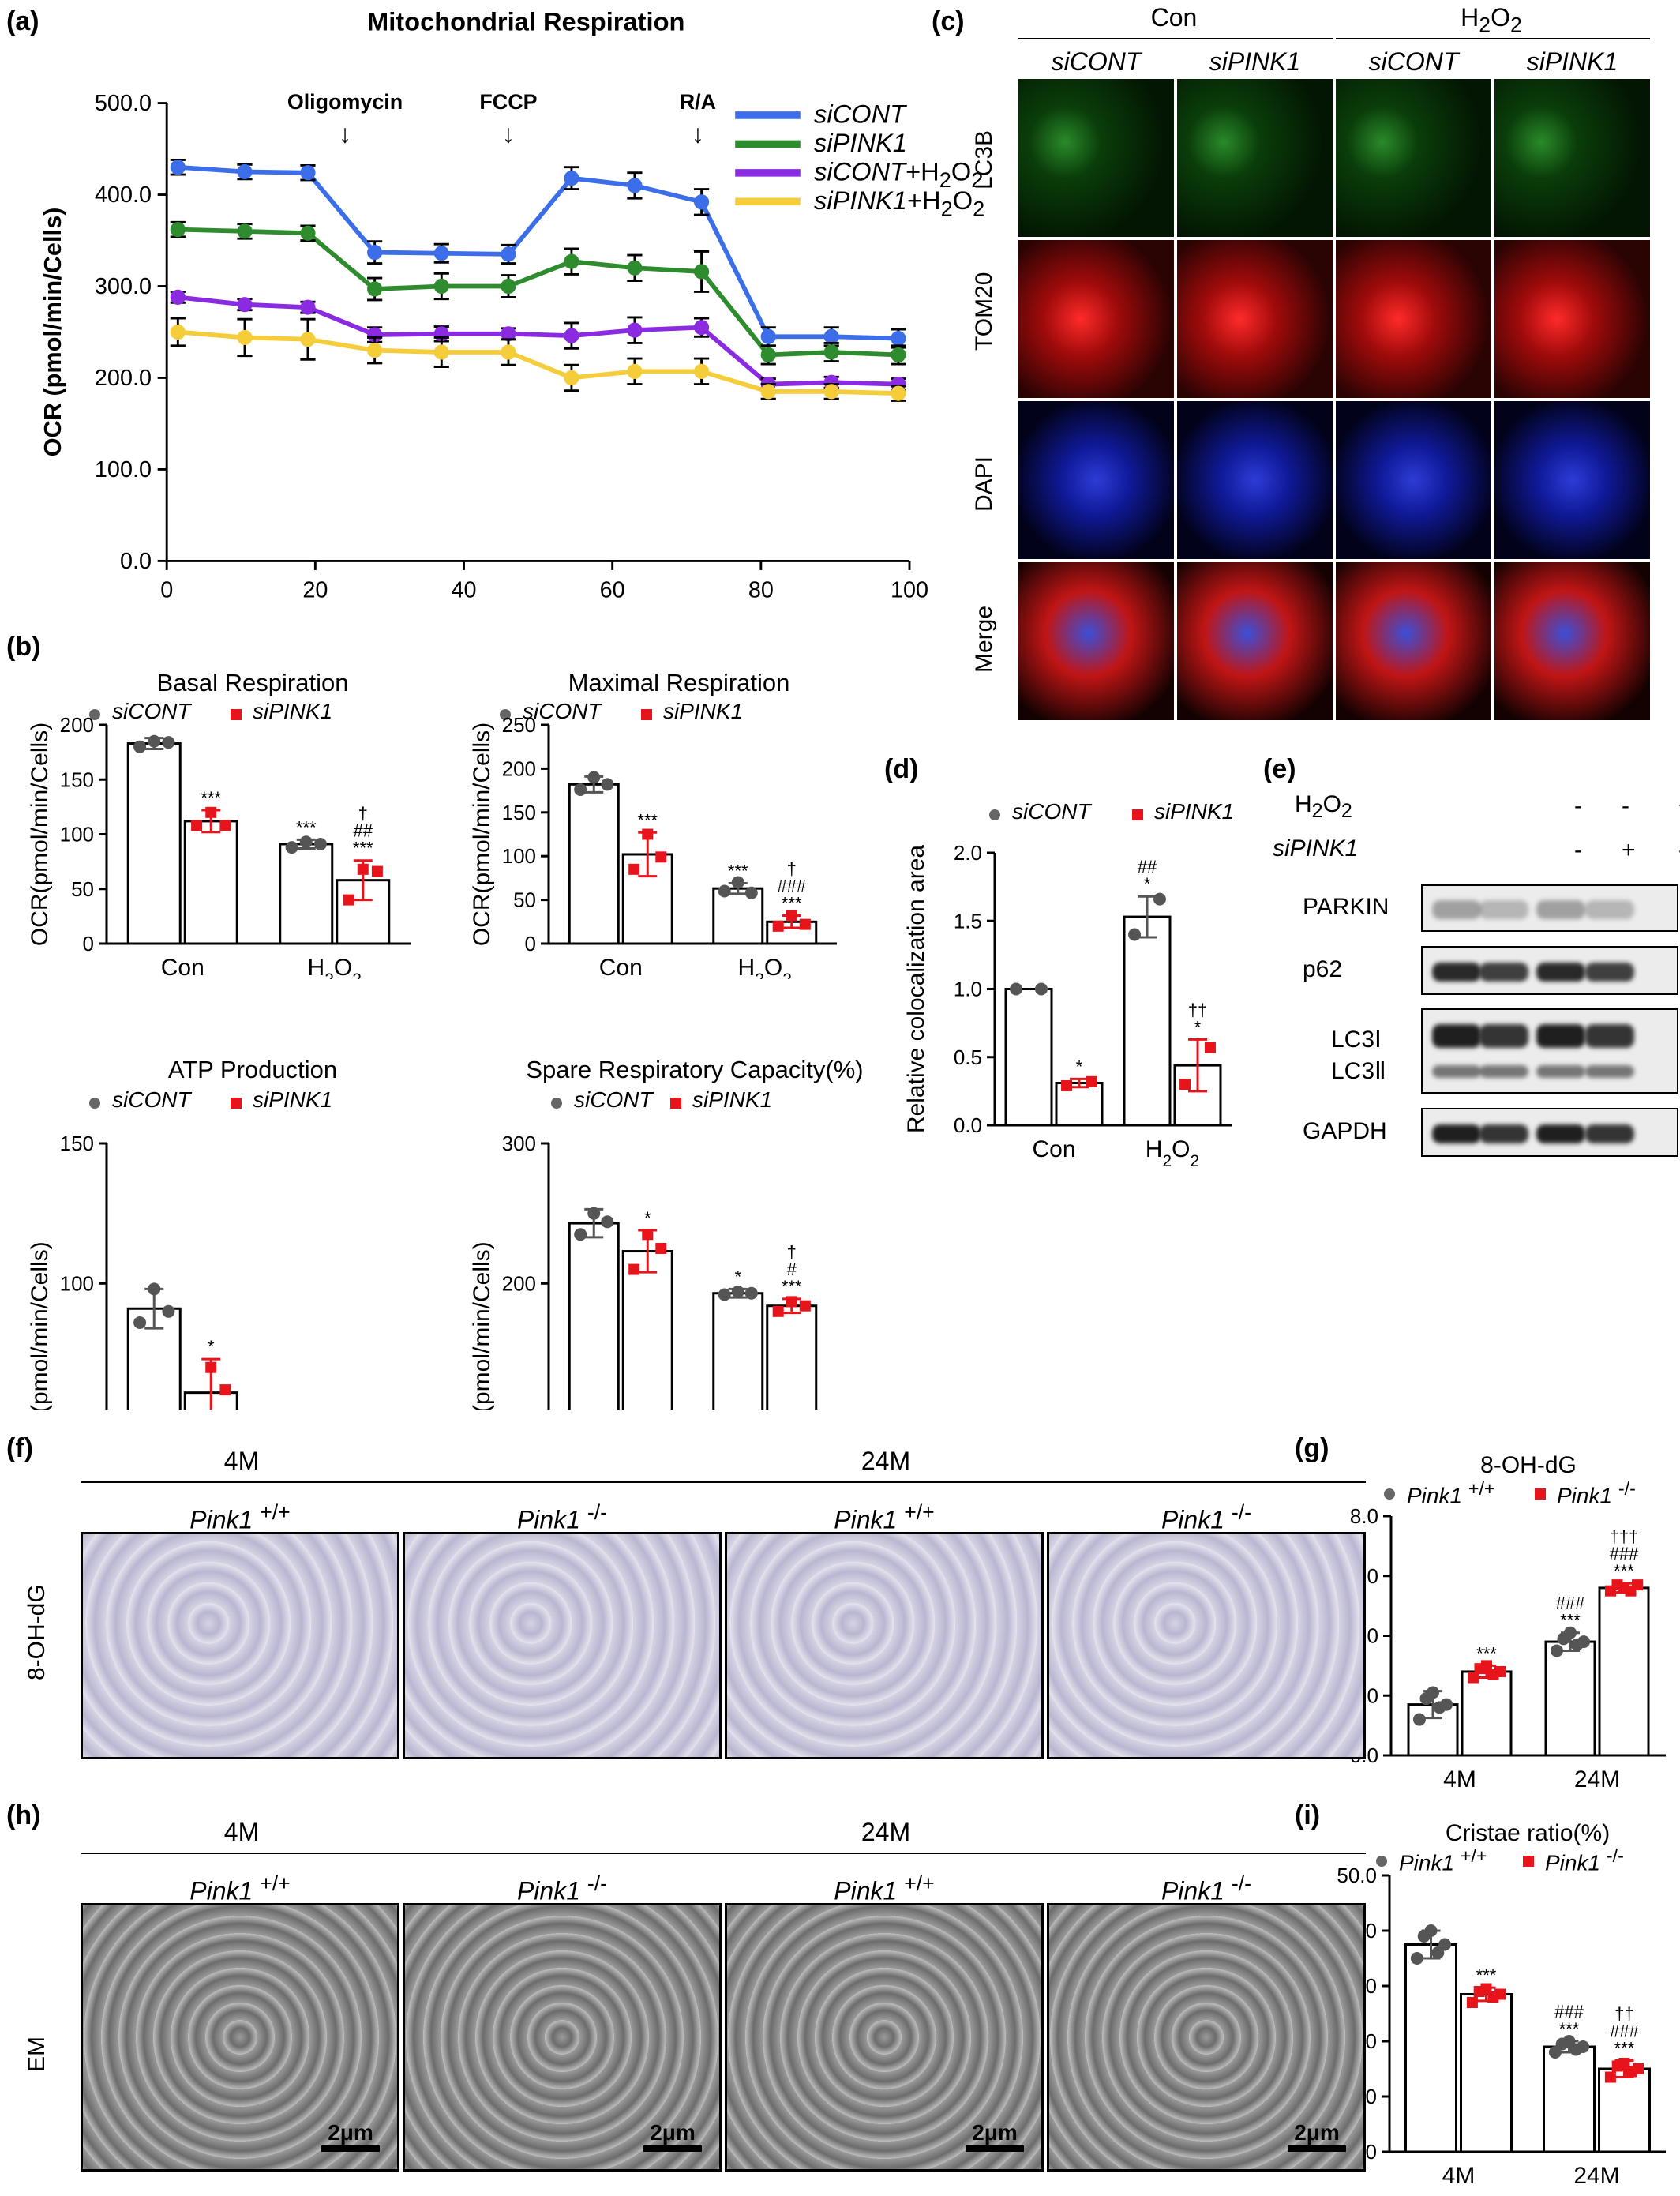  Describe the element at coordinates (860, 143) in the screenshot. I see `legend-label: siPINK1` at that location.